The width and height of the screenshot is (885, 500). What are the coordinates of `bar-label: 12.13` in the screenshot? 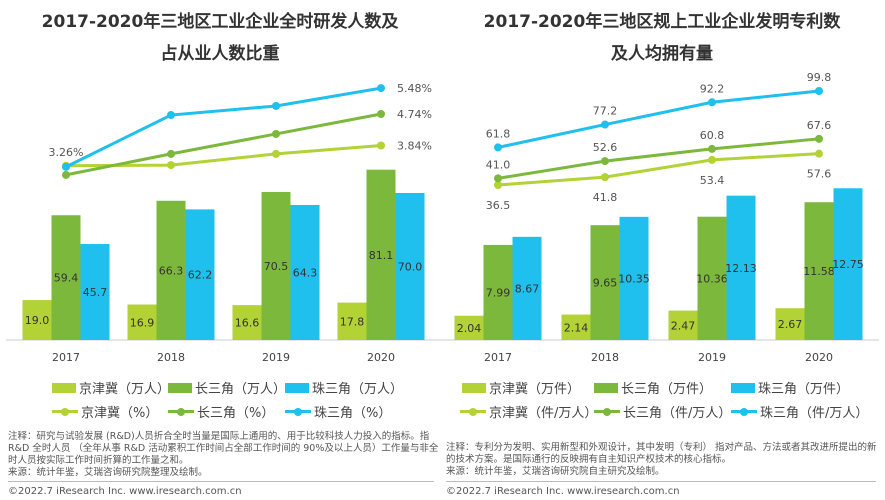 It's located at (741, 268).